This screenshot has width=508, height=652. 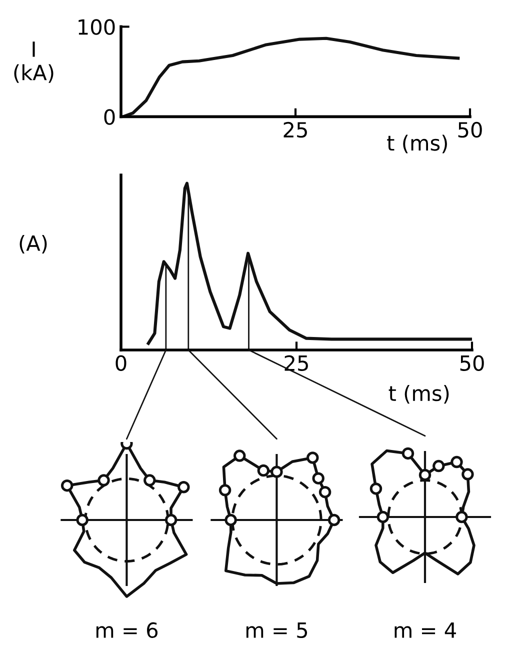 I want to click on y-axis-title: I (kA), so click(x=34, y=62).